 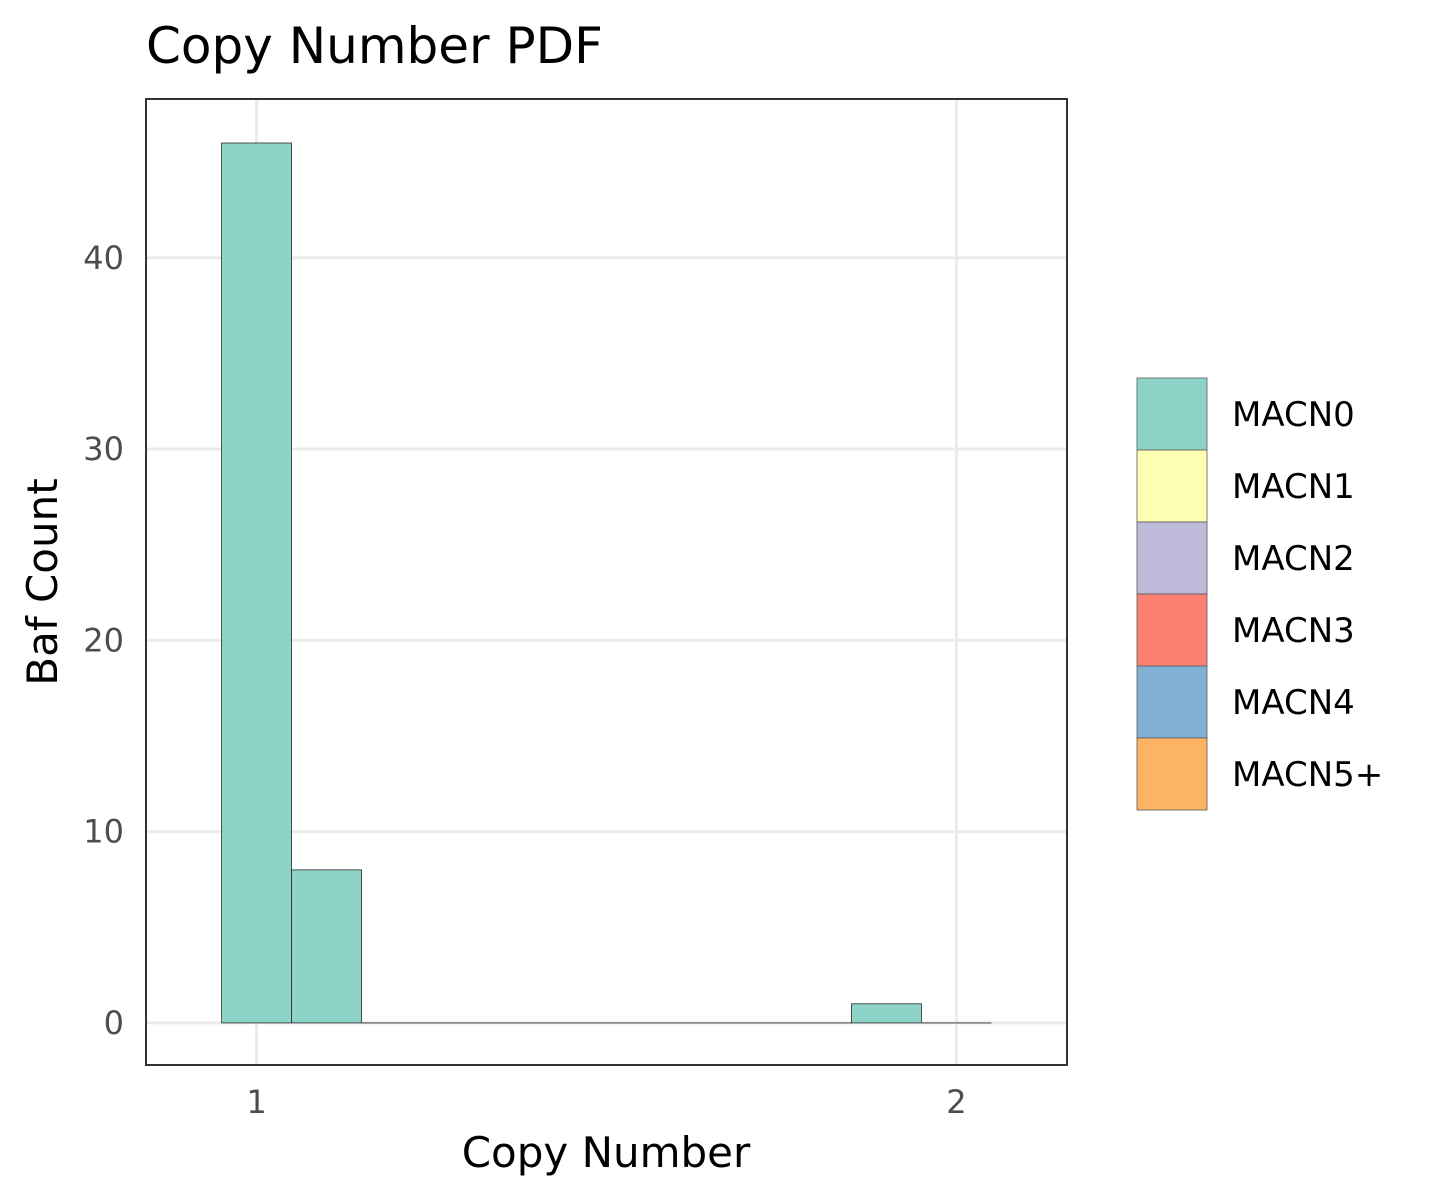 What do you see at coordinates (1293, 559) in the screenshot?
I see `legend-label: MACN2` at bounding box center [1293, 559].